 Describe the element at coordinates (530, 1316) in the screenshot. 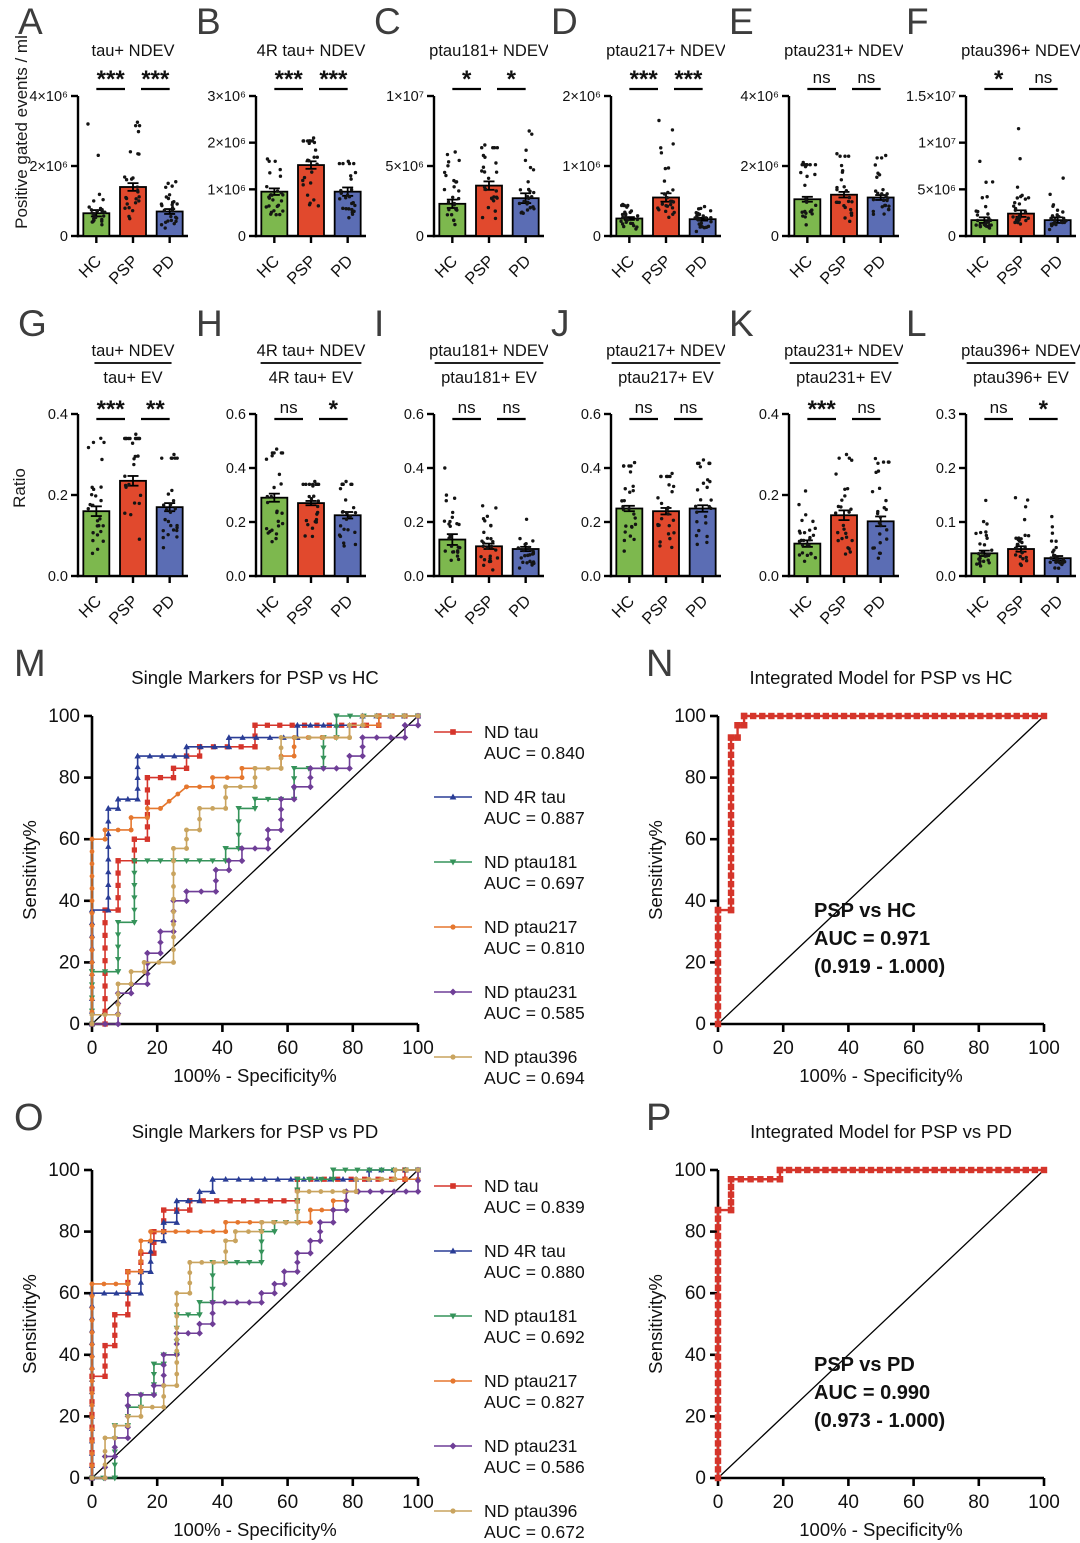

I see `svg-text: ND ptau181` at that location.